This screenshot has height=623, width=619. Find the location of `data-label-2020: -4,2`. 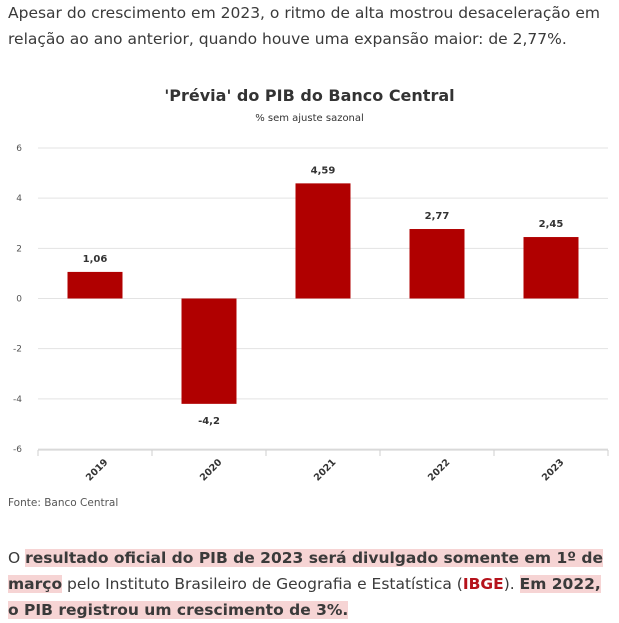

data-label-2020: -4,2 is located at coordinates (209, 421).